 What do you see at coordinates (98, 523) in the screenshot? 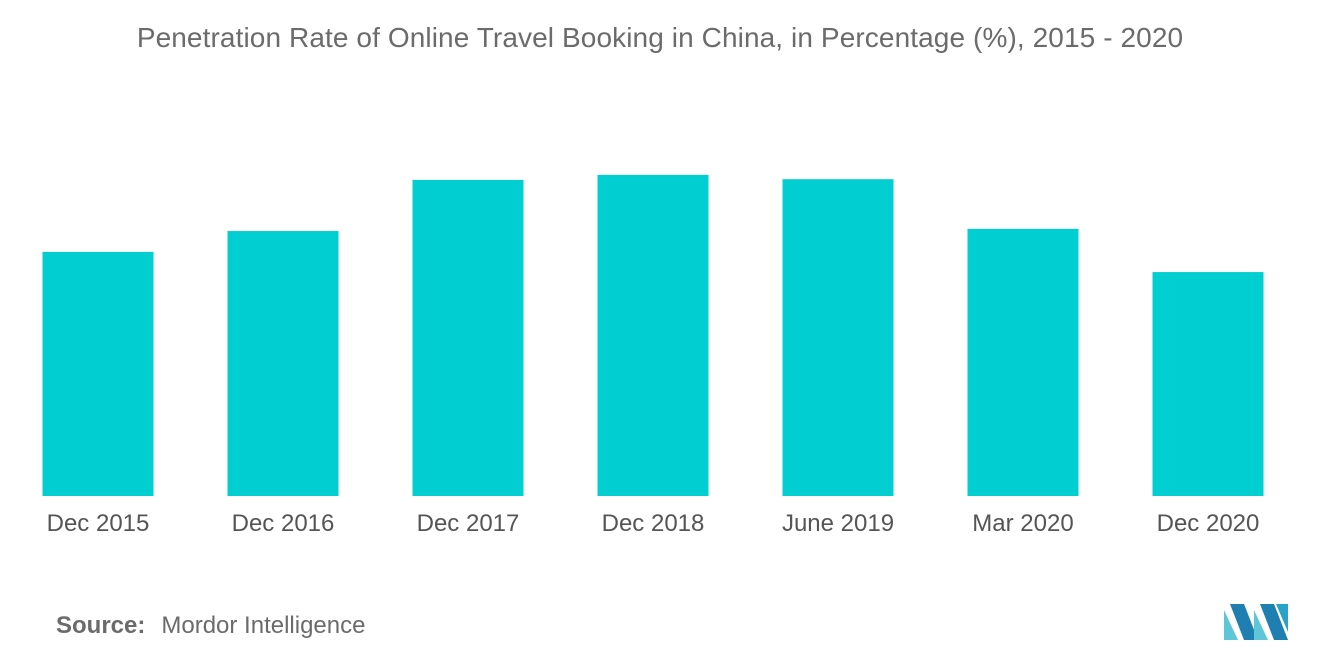
I see `x-tick-label: Dec 2015` at bounding box center [98, 523].